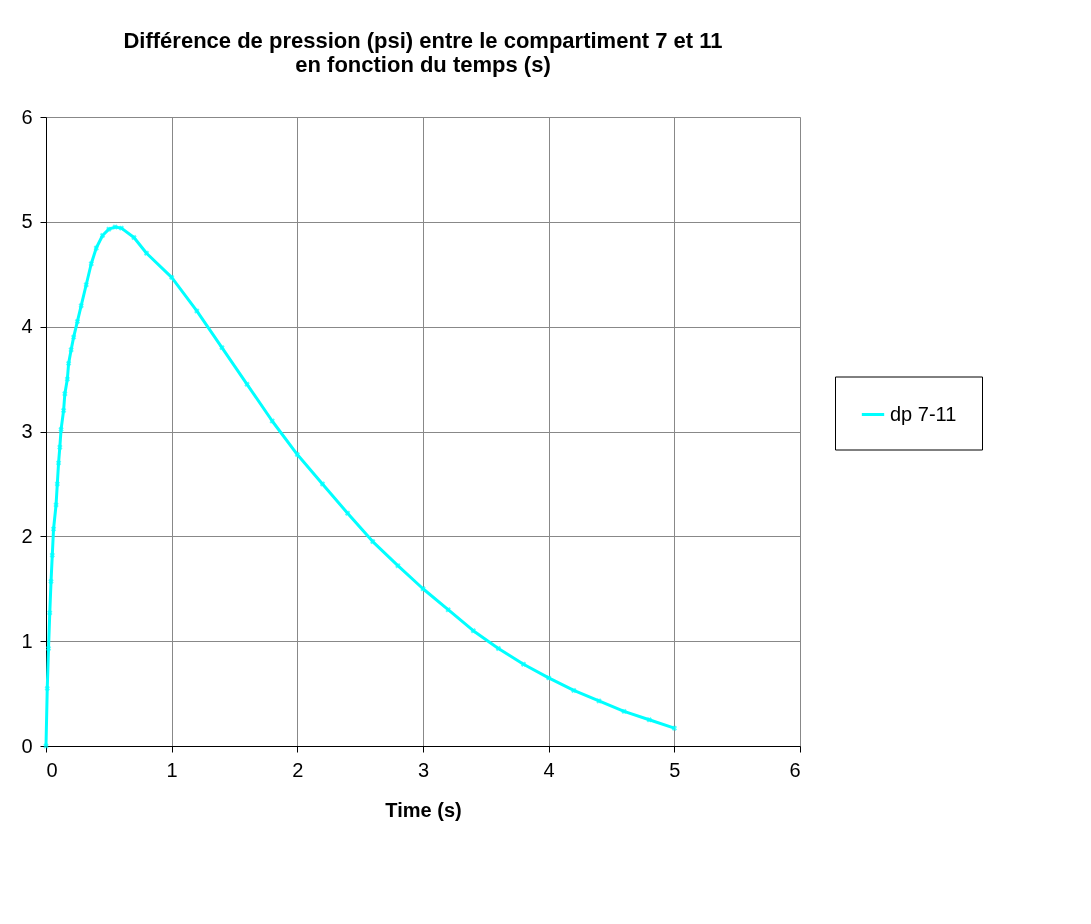 This screenshot has height=924, width=1091. Describe the element at coordinates (795, 769) in the screenshot. I see `x-tick-label: 6` at that location.